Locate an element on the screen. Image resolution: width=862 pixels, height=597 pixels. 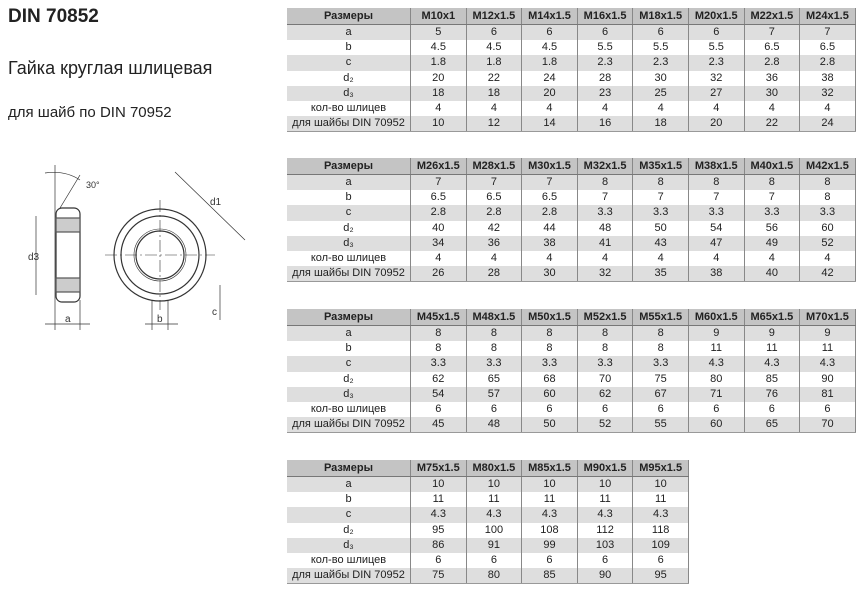
header-cell: M30x1.5 is located at coordinates (549, 166).